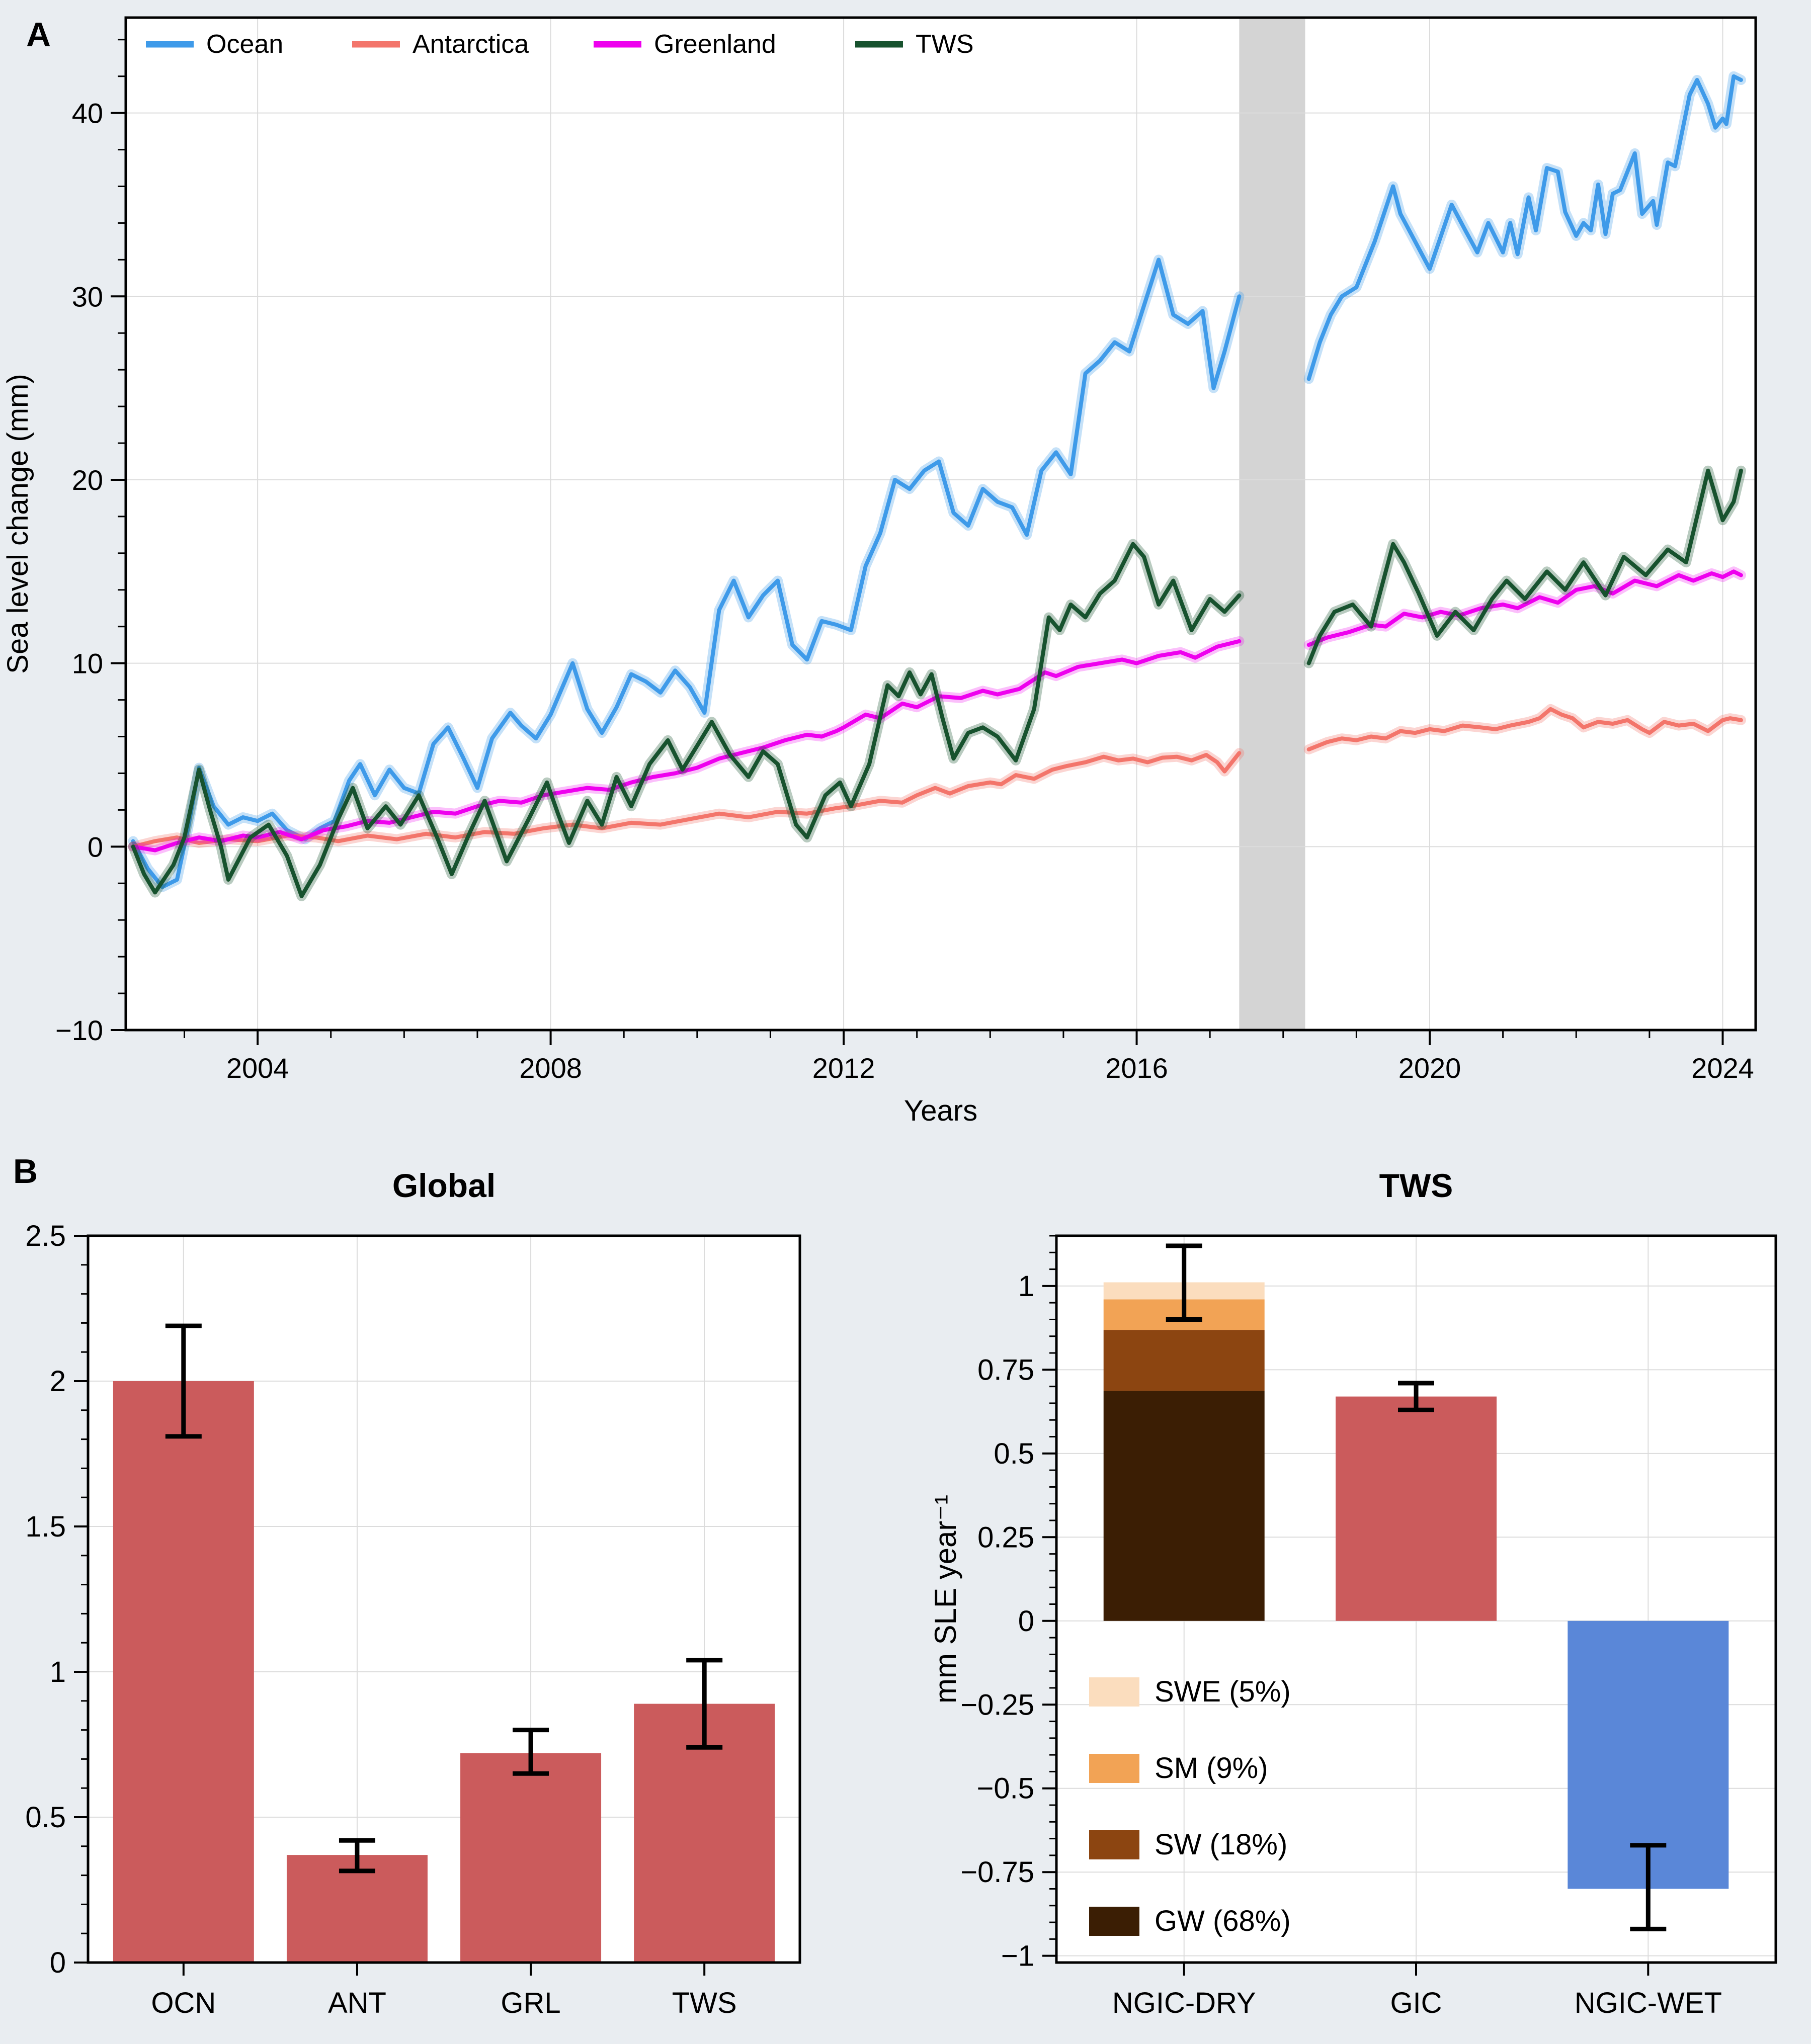  What do you see at coordinates (1221, 1844) in the screenshot?
I see `legend-label-sw: SW (18%)` at bounding box center [1221, 1844].